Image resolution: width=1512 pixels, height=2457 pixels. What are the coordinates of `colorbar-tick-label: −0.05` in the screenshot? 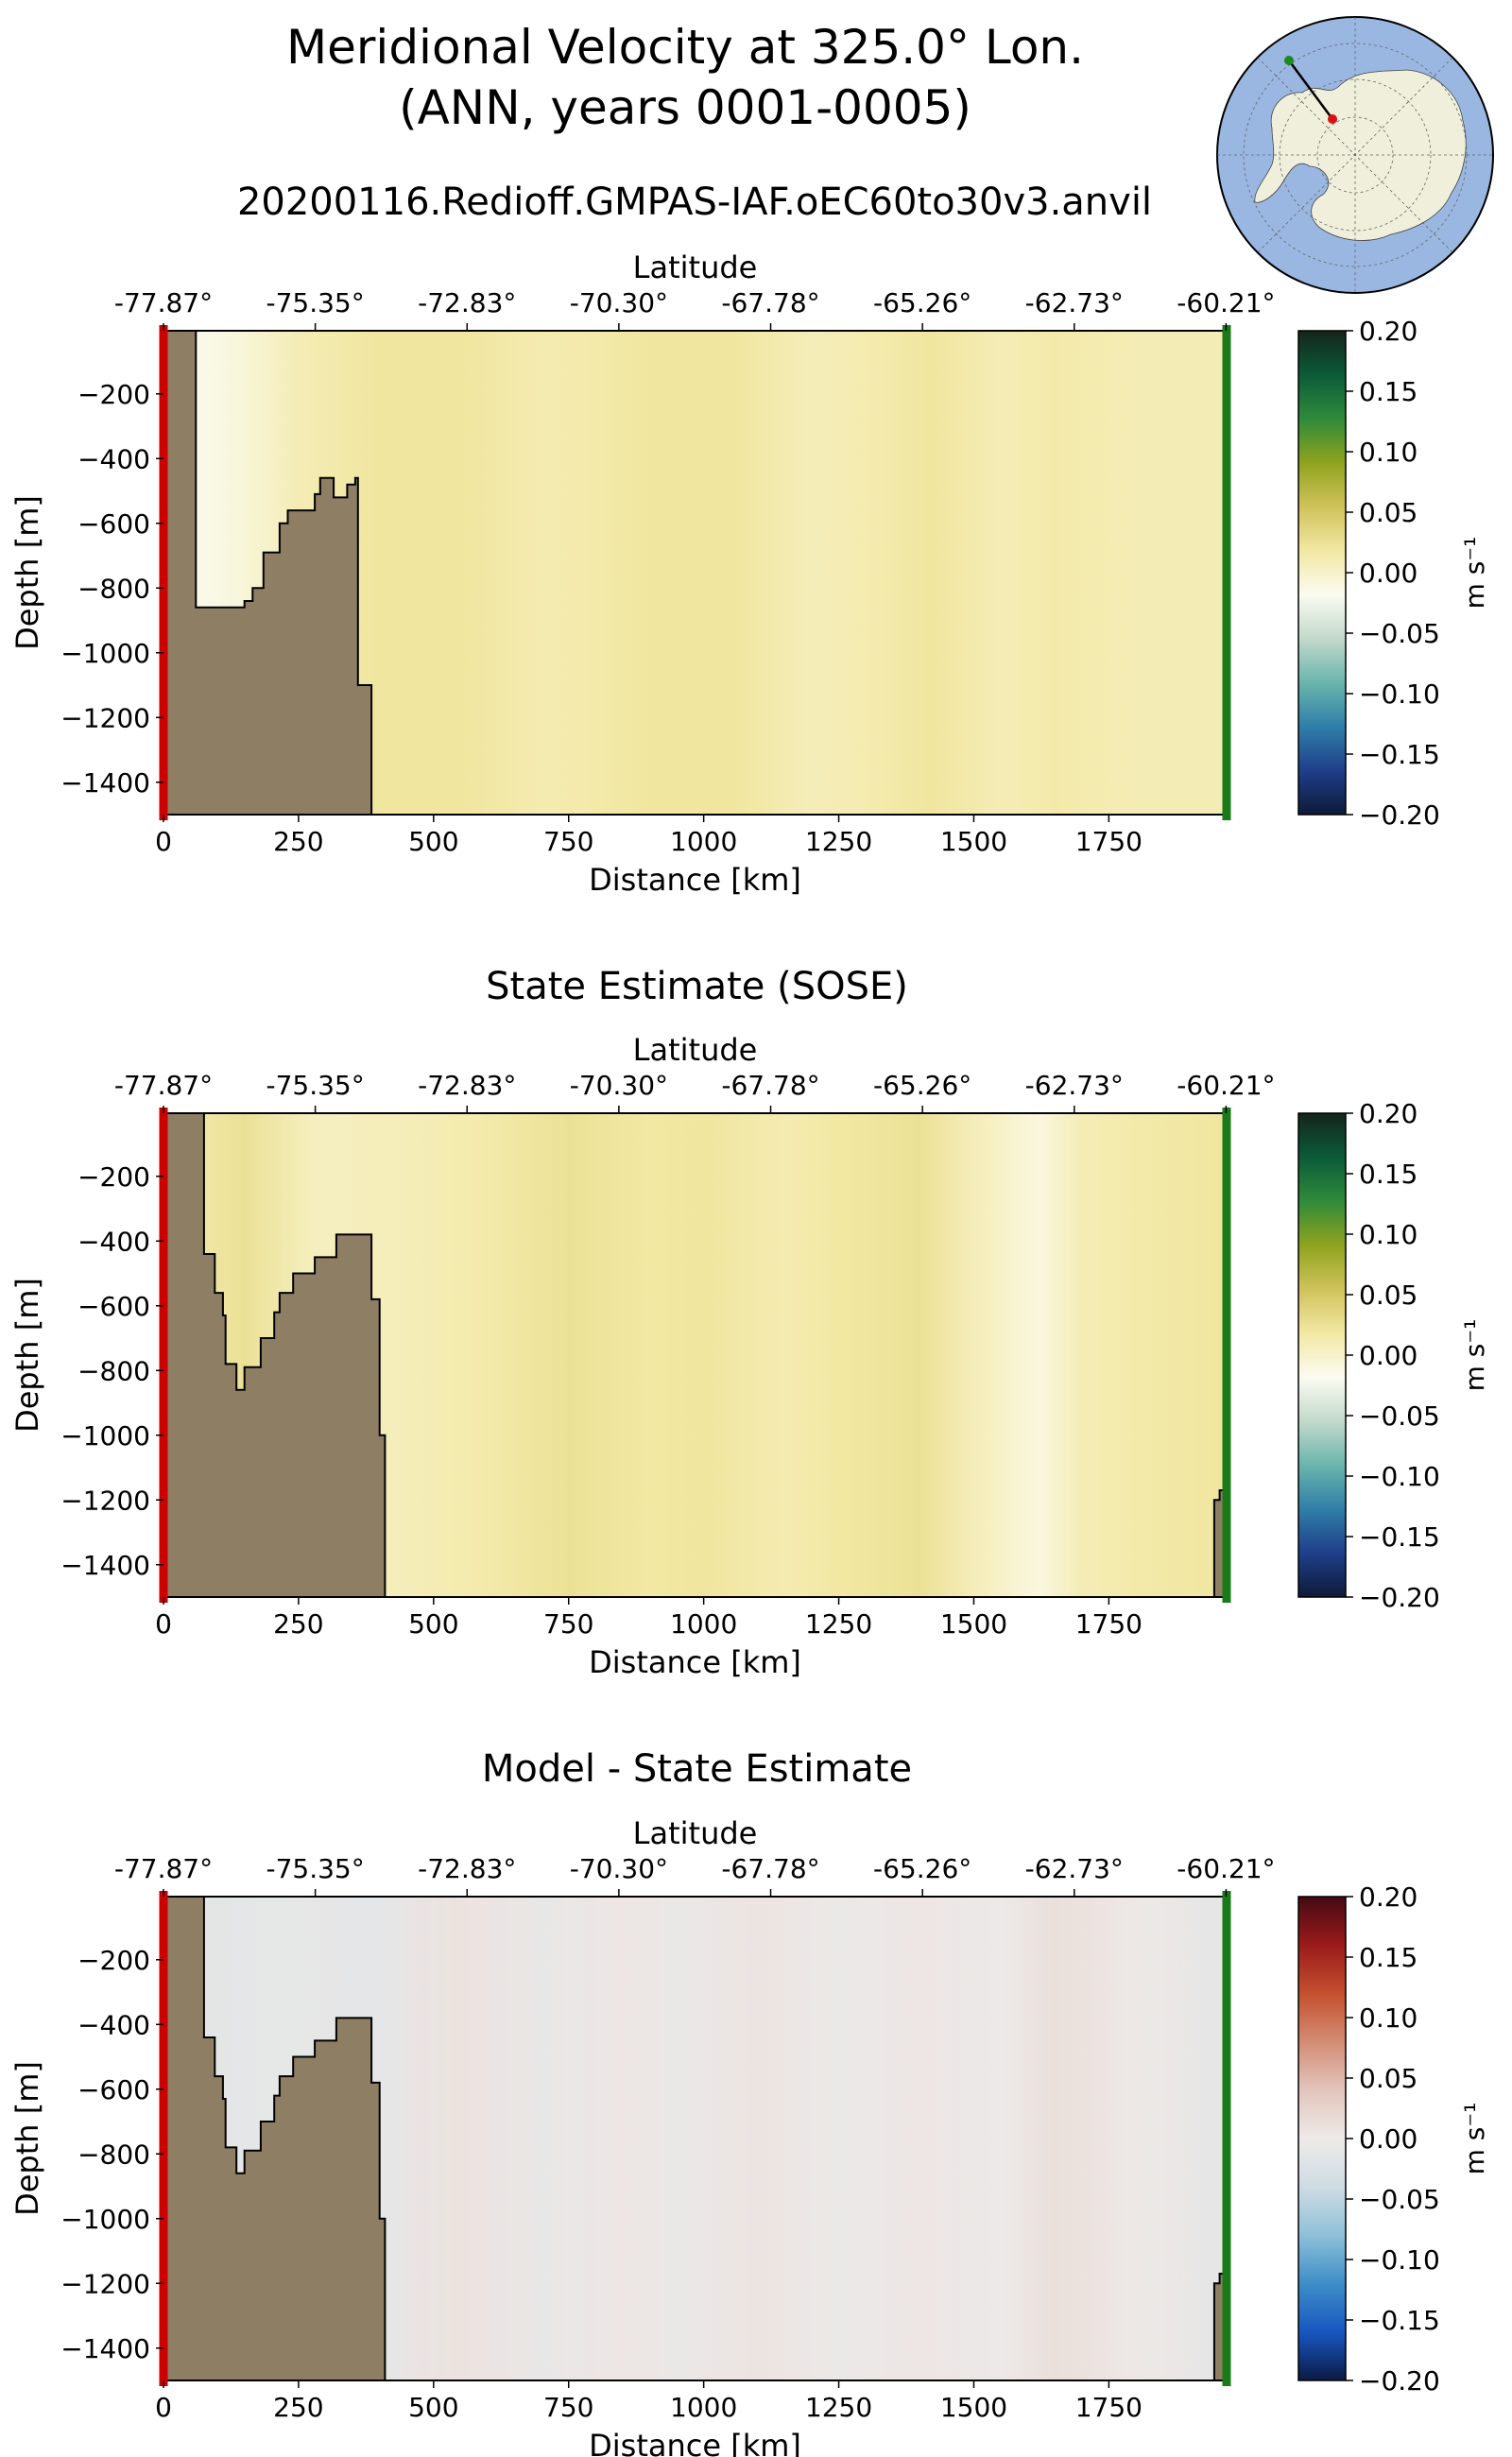 It's located at (1399, 2199).